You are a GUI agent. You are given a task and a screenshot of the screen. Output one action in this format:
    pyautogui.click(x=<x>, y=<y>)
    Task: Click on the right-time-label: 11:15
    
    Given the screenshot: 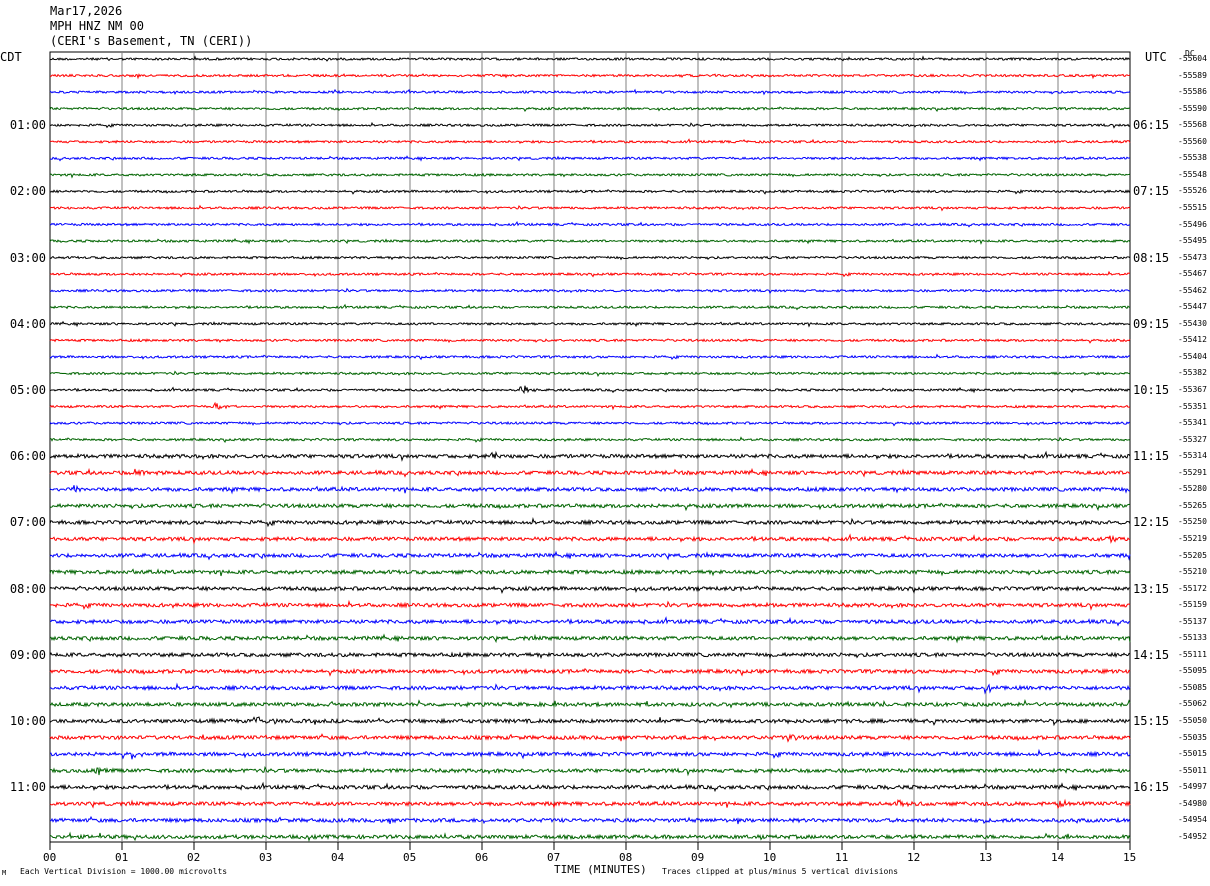 What is the action you would take?
    pyautogui.click(x=1151, y=456)
    